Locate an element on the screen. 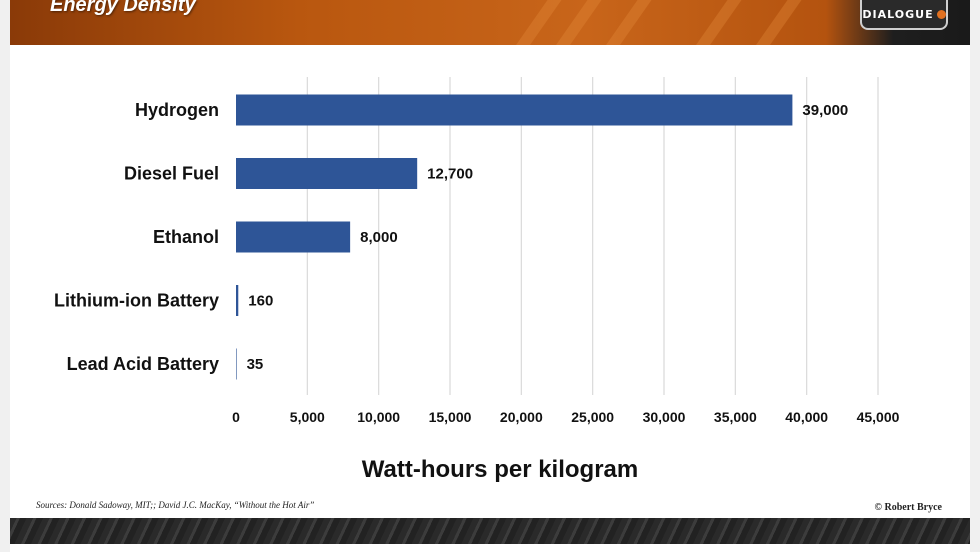  category-label: Lithium-ion Battery is located at coordinates (136, 301).